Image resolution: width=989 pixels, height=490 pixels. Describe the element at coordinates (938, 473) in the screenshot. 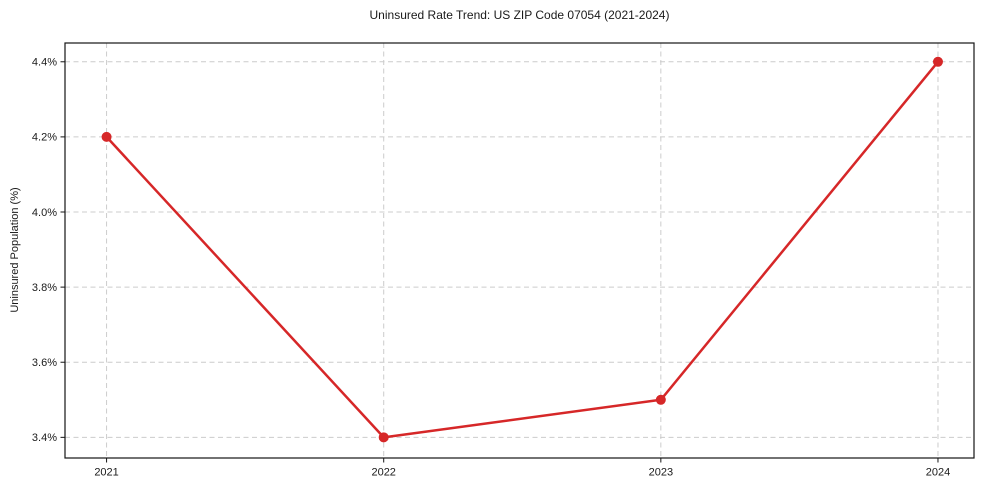

I see `x-tick-label: 2024` at that location.